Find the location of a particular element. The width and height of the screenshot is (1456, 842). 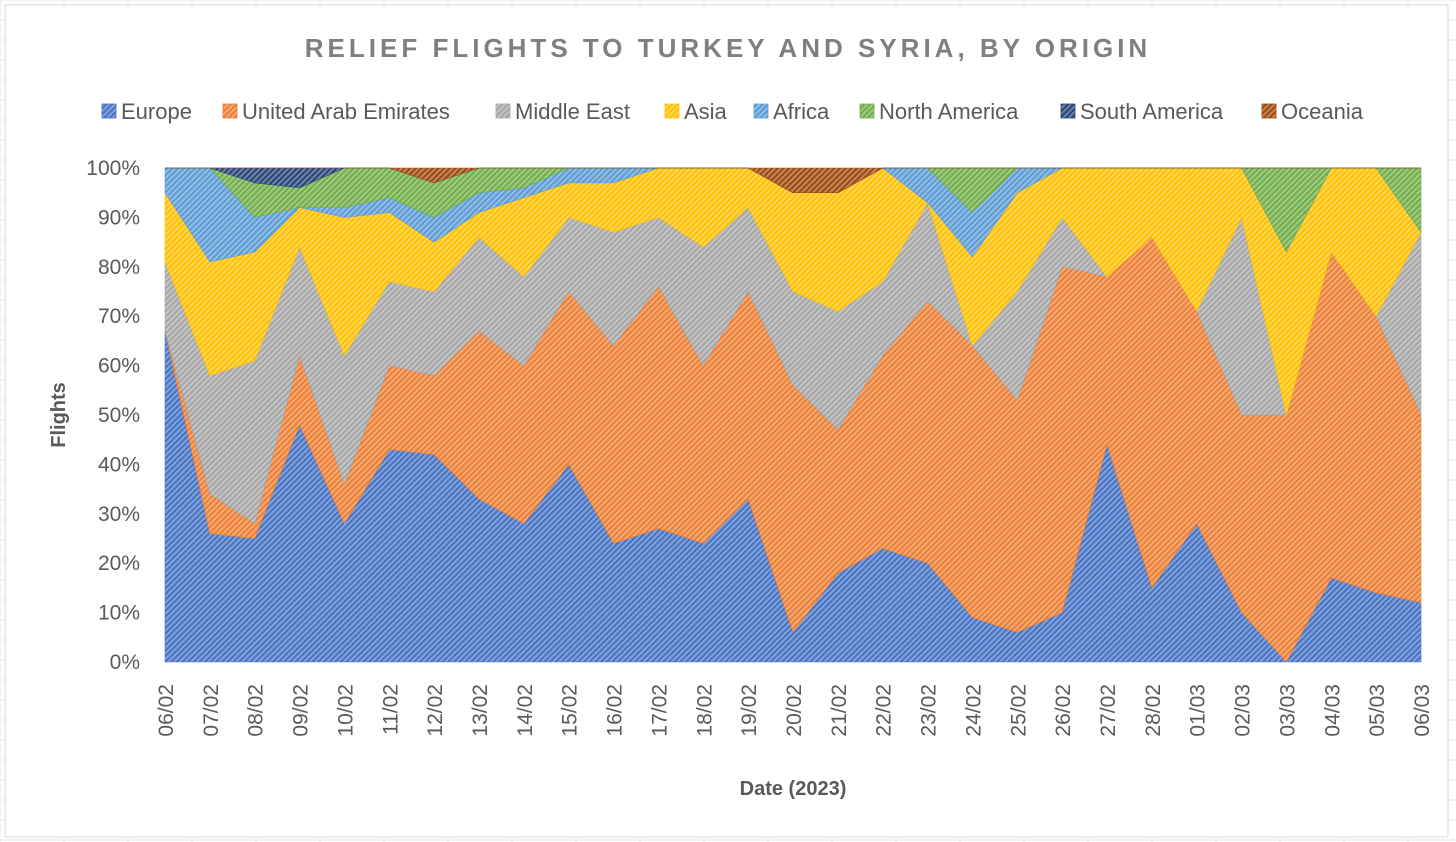

x-tick-label: 24/02 is located at coordinates (973, 710).